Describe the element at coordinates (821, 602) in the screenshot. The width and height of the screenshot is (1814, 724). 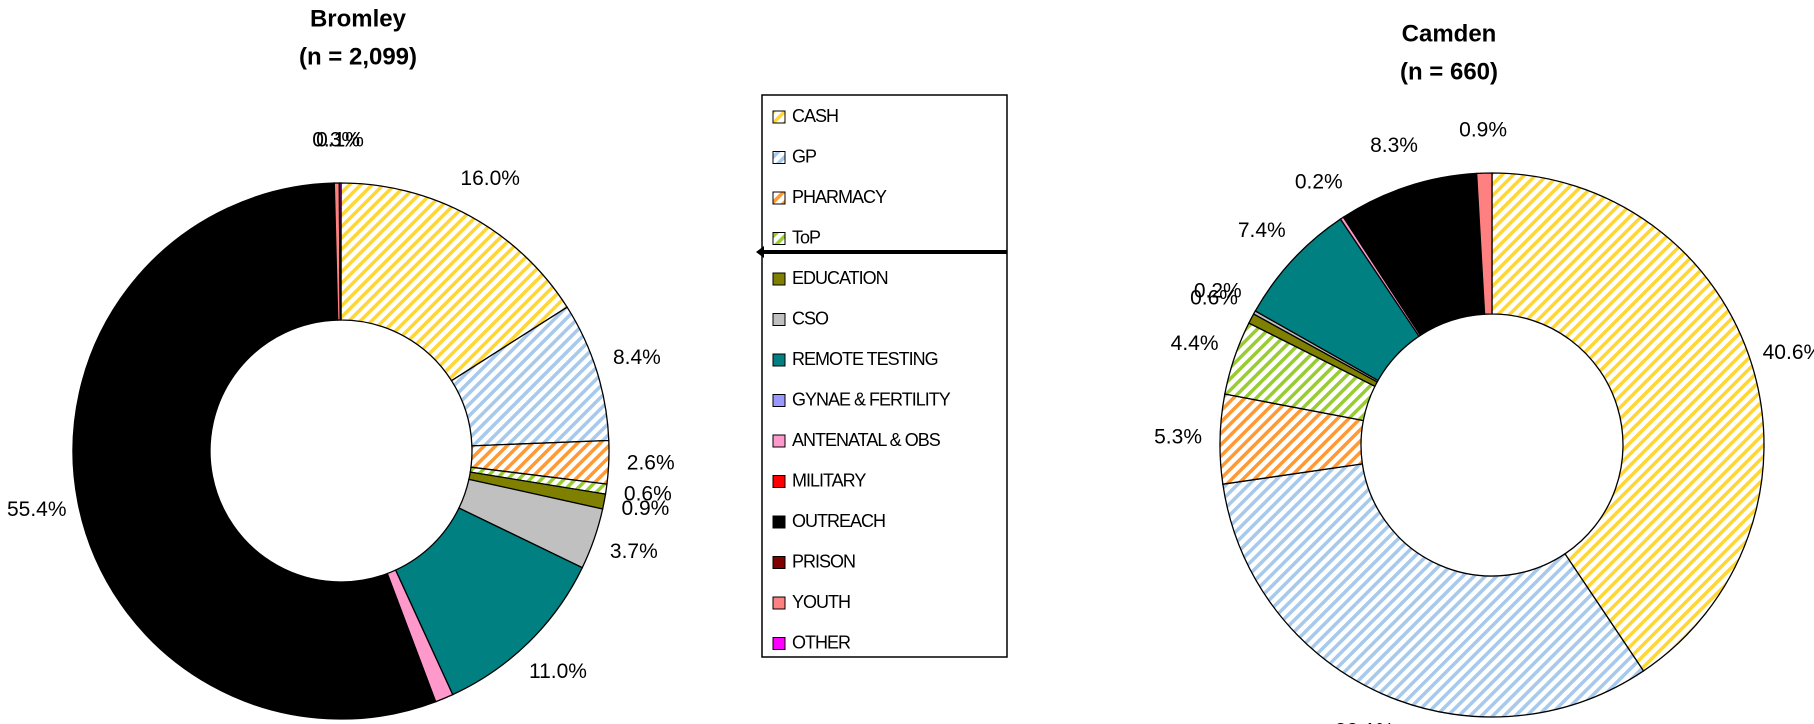
I see `legend-label: YOUTH` at that location.